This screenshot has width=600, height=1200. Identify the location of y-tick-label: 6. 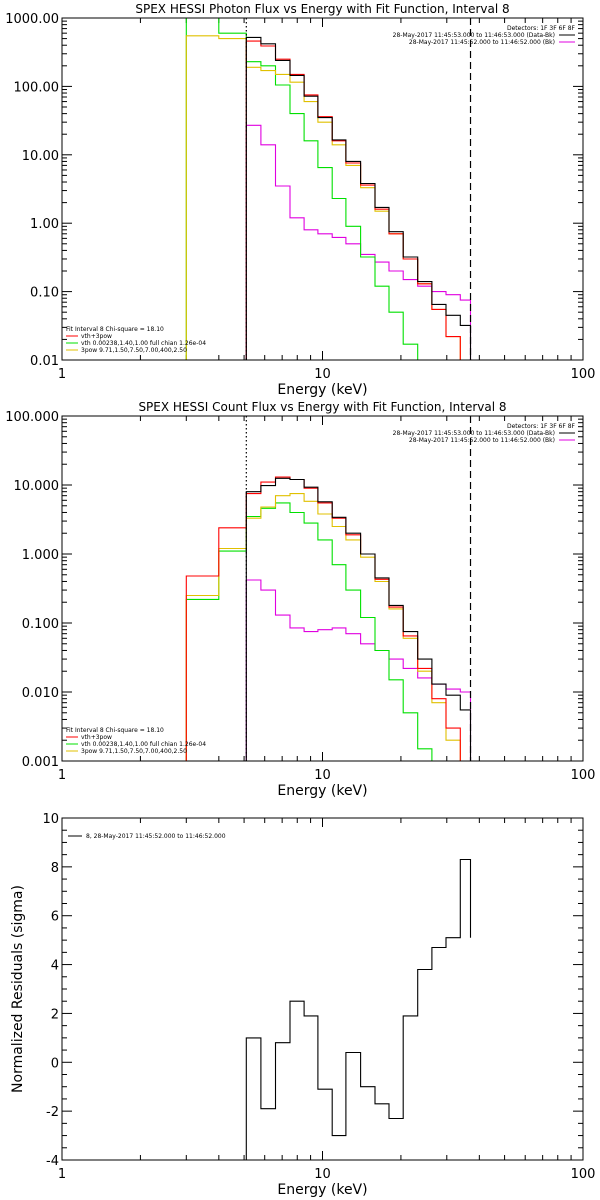
(55, 917).